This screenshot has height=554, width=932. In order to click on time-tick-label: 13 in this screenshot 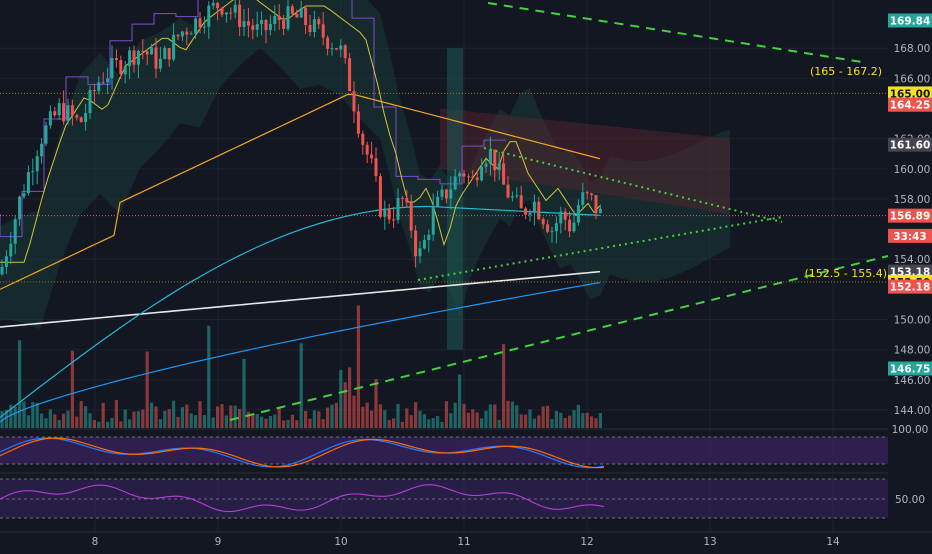, I will do `click(709, 542)`.